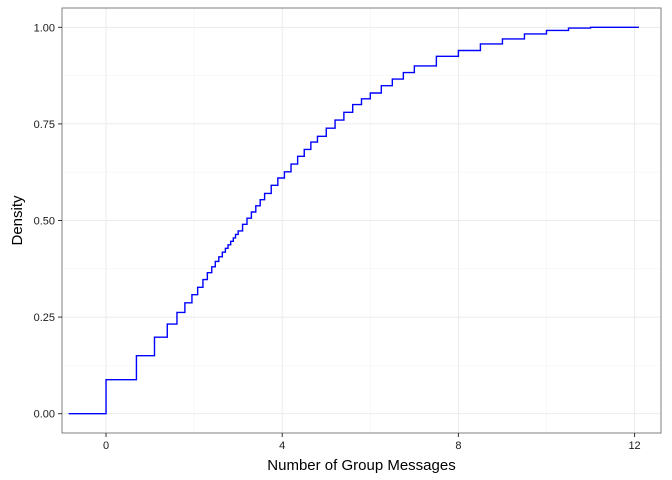 This screenshot has height=480, width=672. What do you see at coordinates (17, 220) in the screenshot?
I see `y-axis-title: Density` at bounding box center [17, 220].